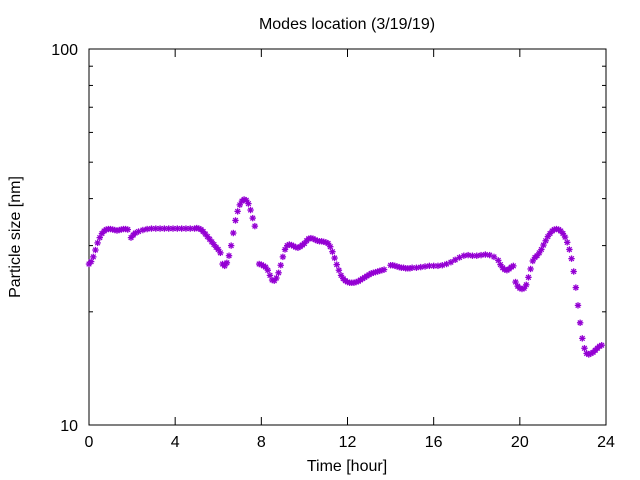 The width and height of the screenshot is (640, 480). Describe the element at coordinates (175, 442) in the screenshot. I see `x-tick-label: 4` at that location.